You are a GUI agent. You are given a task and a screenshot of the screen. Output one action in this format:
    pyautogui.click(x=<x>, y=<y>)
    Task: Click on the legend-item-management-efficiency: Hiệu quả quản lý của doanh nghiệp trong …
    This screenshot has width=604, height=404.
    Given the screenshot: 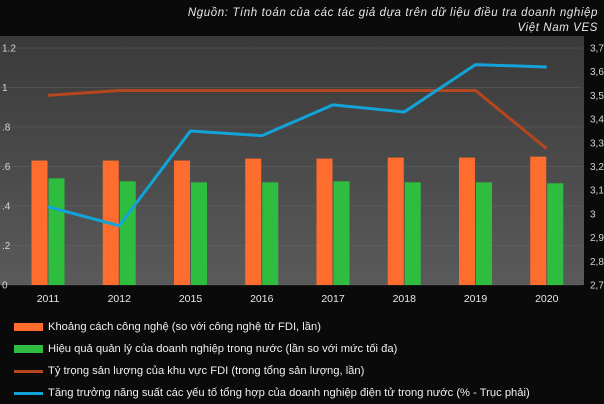 What is the action you would take?
    pyautogui.click(x=272, y=349)
    